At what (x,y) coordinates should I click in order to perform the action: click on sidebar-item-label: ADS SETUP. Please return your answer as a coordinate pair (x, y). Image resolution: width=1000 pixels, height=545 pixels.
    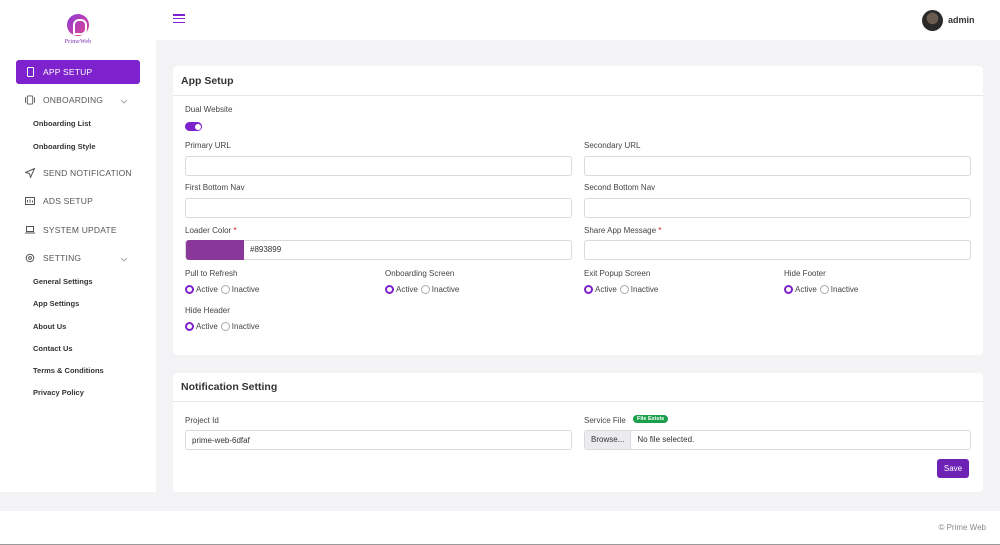
    Looking at the image, I should click on (68, 201).